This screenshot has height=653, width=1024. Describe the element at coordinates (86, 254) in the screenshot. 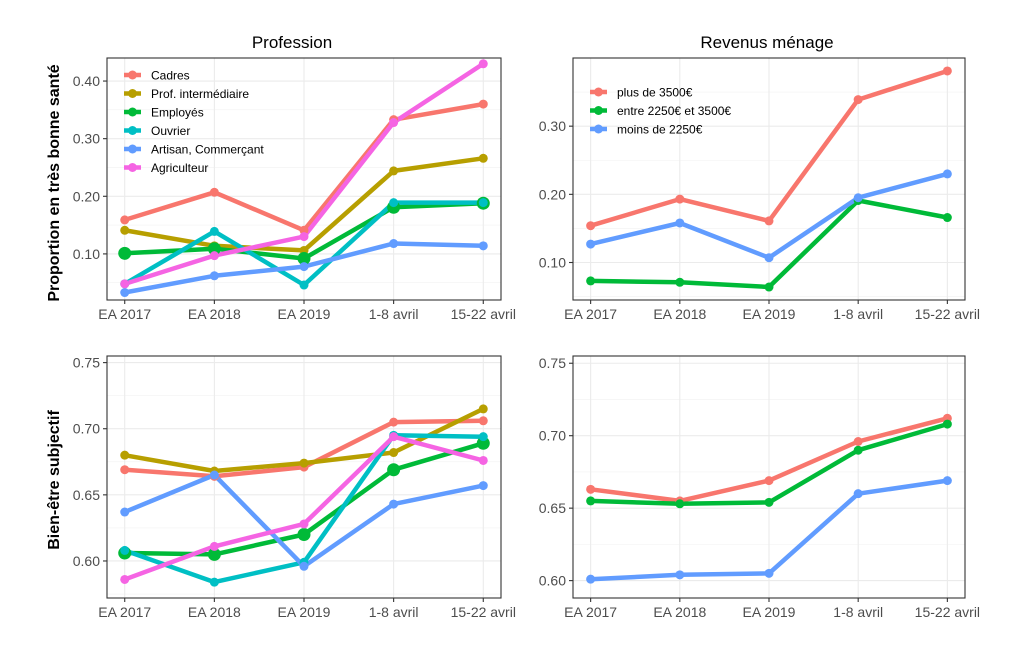

I see `y-tick-label: 0.10` at that location.